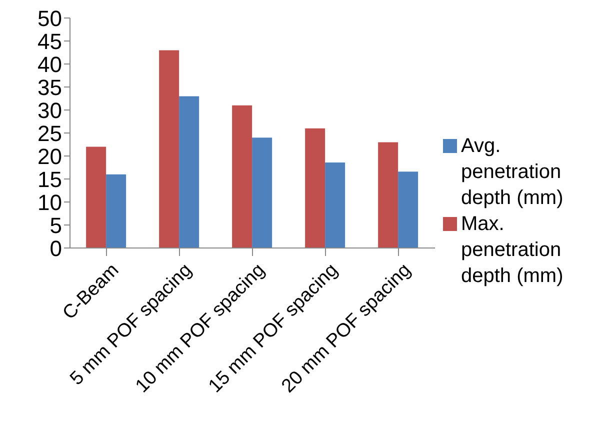  What do you see at coordinates (512, 250) in the screenshot?
I see `legend-label: Max. penetration depth (mm)` at bounding box center [512, 250].